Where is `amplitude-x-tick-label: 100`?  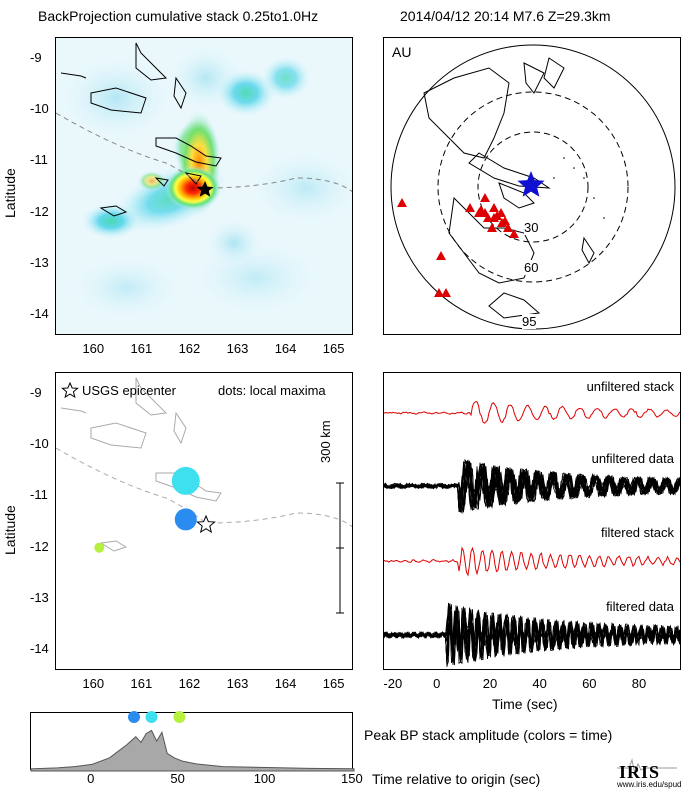 amplitude-x-tick-label: 100 is located at coordinates (264, 778).